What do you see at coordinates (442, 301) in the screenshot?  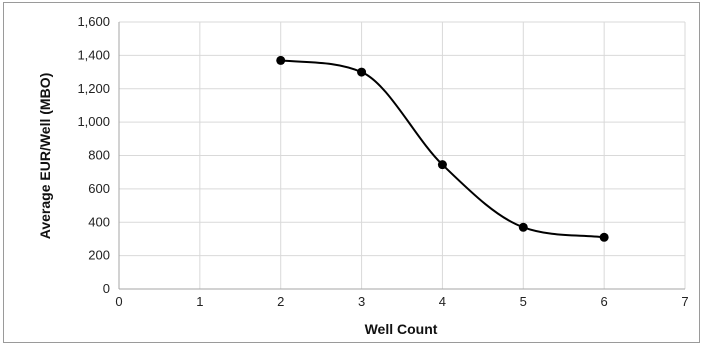 I see `x-tick-label: 4` at bounding box center [442, 301].